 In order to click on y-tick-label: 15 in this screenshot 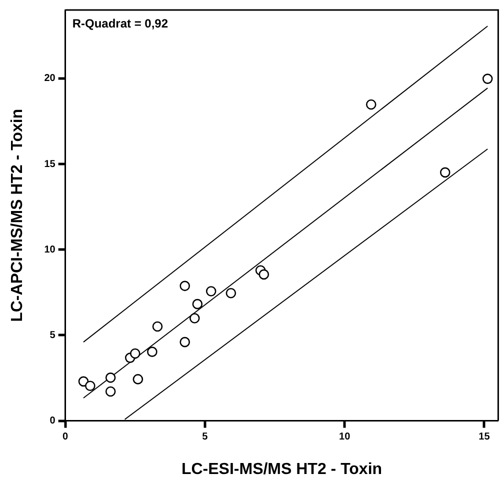, I will do `click(50, 164)`.